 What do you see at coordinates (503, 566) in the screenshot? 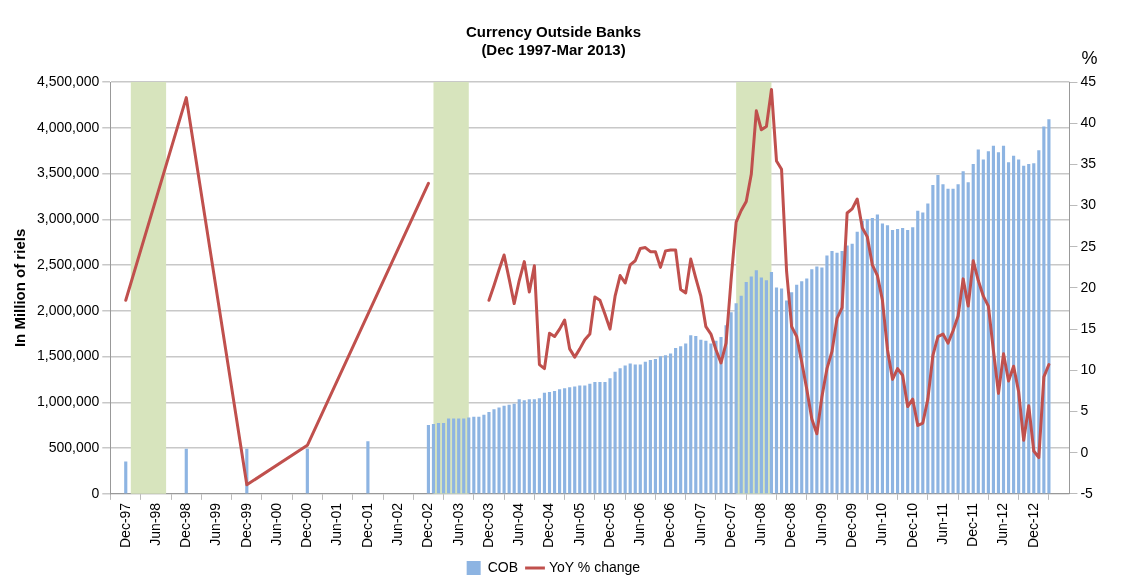
I see `legend-label: COB` at bounding box center [503, 566].